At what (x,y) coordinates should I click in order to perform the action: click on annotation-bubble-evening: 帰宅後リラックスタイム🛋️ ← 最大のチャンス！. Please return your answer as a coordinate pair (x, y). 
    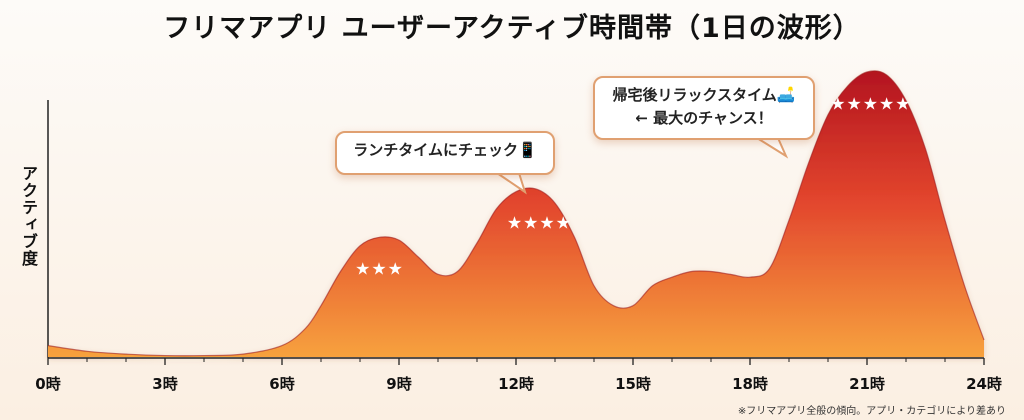
    Looking at the image, I should click on (704, 108).